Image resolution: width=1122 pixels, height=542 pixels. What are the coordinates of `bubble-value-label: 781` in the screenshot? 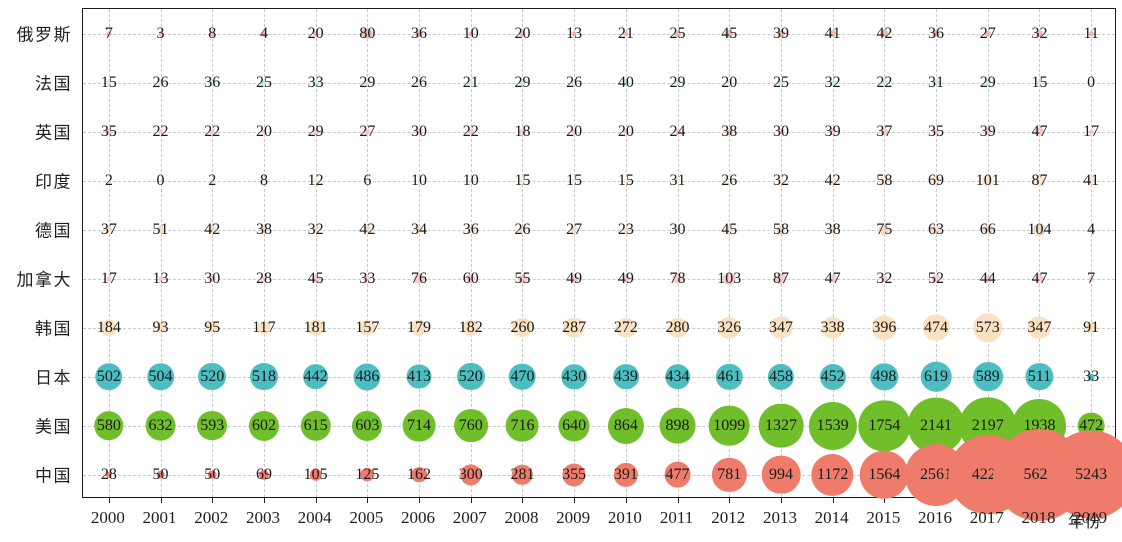 It's located at (729, 474).